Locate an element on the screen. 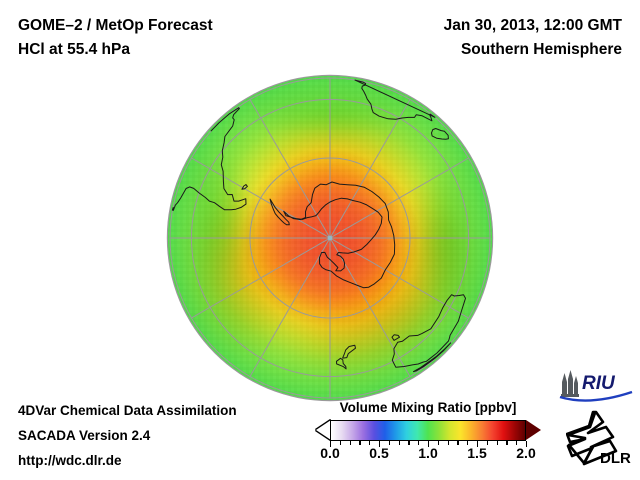  coastline-antarctica is located at coordinates (339, 235).